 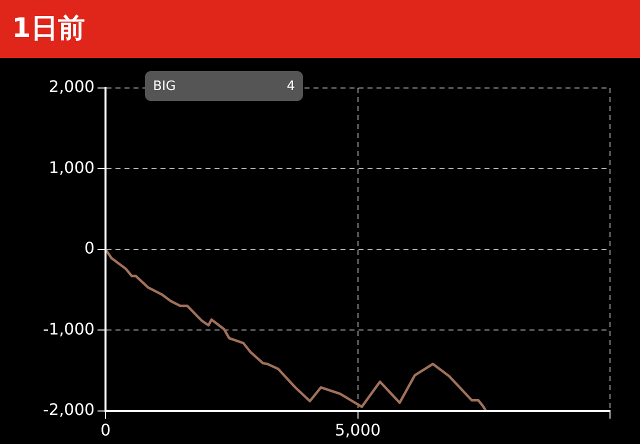 What do you see at coordinates (69, 328) in the screenshot?
I see `y-tick-label: -1,000` at bounding box center [69, 328].